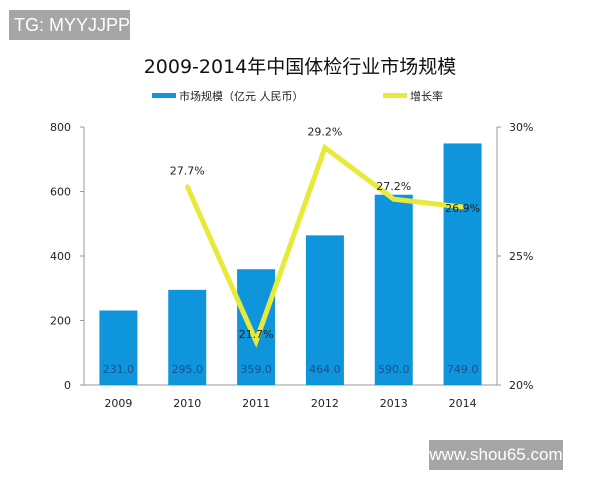 The width and height of the screenshot is (600, 480). Describe the element at coordinates (393, 199) in the screenshot. I see `growth-point-2013` at that location.